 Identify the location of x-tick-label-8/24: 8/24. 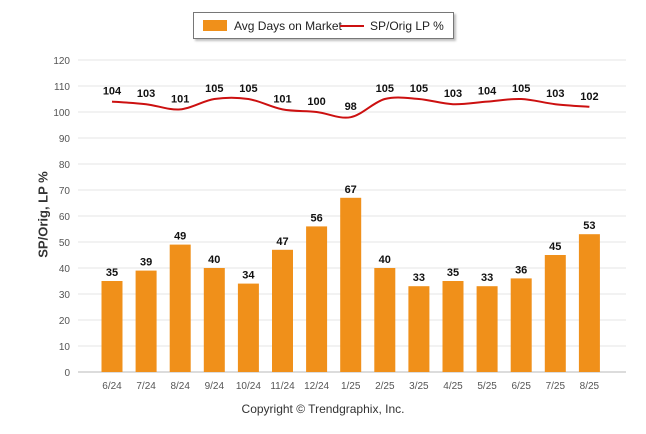
(180, 386).